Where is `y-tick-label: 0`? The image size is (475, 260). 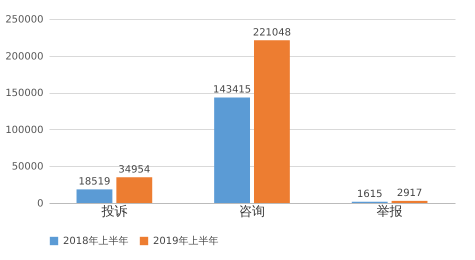
y-tick-label: 0 is located at coordinates (40, 204).